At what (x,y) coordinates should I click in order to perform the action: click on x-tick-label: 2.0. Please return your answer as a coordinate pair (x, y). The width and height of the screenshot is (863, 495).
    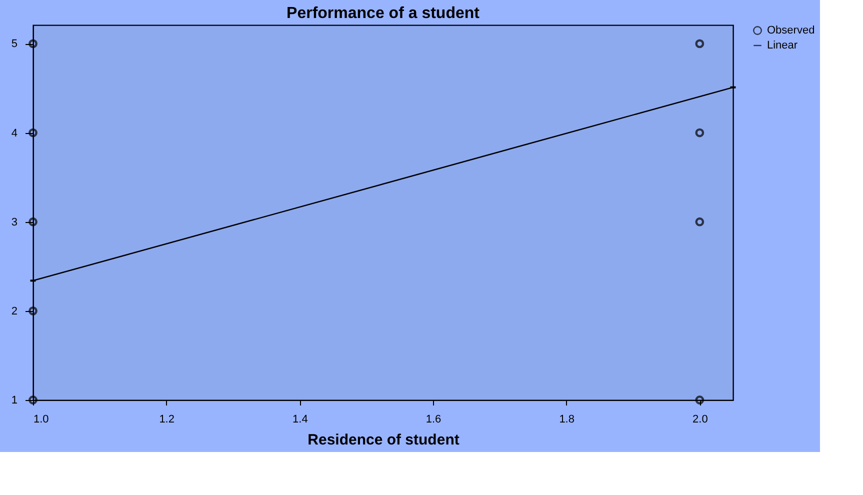
    Looking at the image, I should click on (700, 420).